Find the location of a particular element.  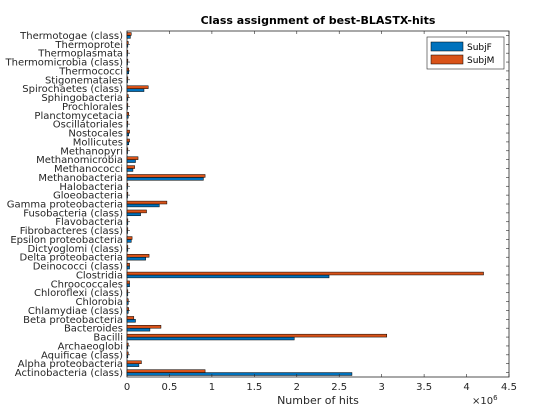

bar-subjf-chlamydiae-class is located at coordinates (127, 312).